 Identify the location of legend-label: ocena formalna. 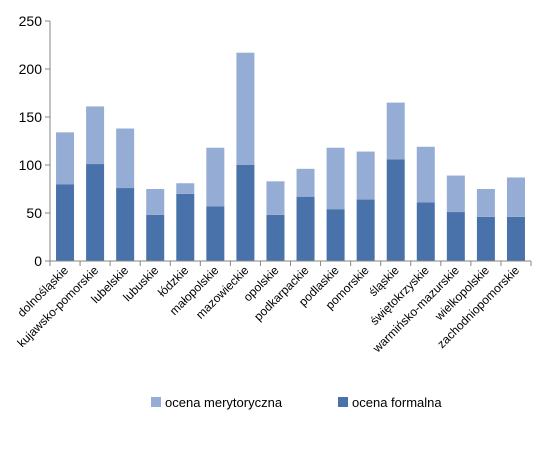
(397, 402).